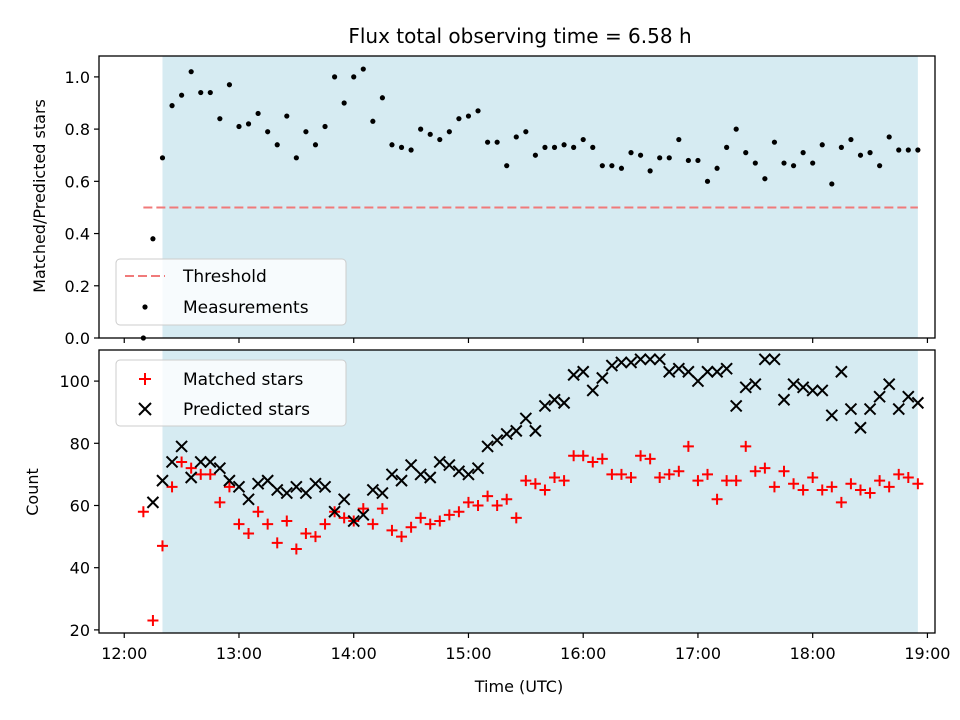 The image size is (960, 720). I want to click on top-y-tick-label: 0.2, so click(77, 286).